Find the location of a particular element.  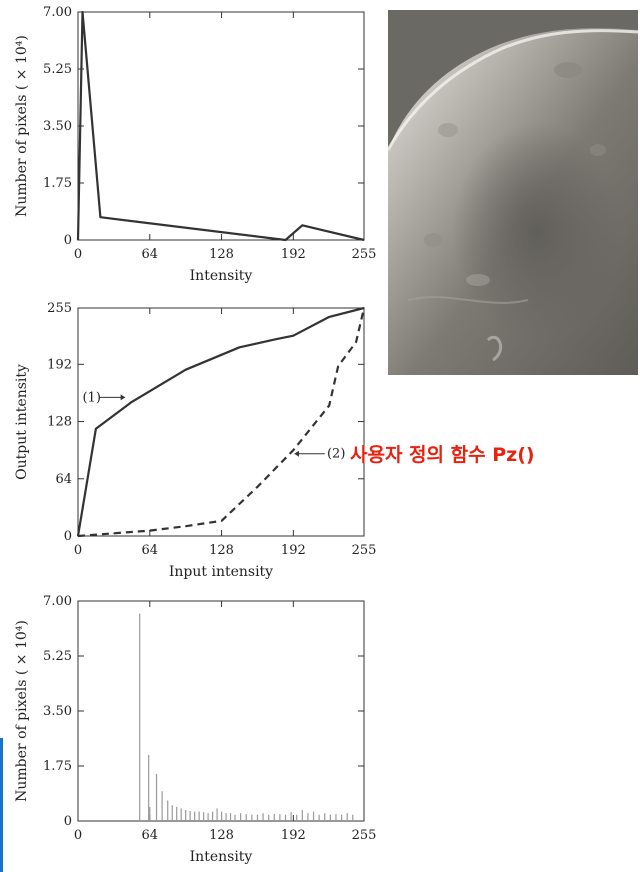

left-accent-bar is located at coordinates (1, 805).